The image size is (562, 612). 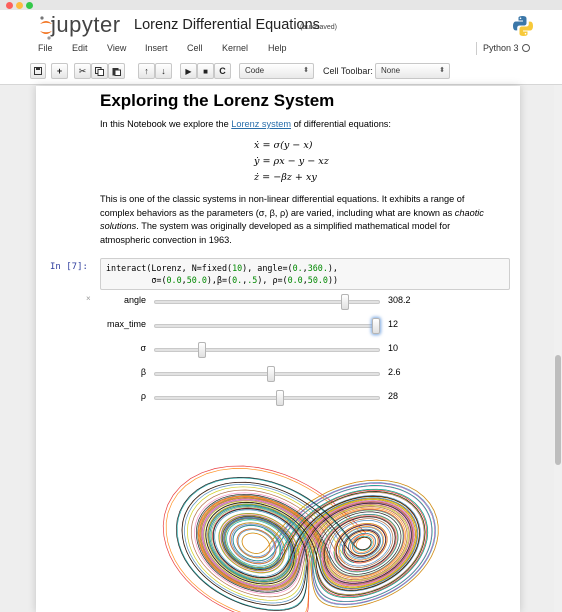 I want to click on slider-track-beta, so click(x=267, y=374).